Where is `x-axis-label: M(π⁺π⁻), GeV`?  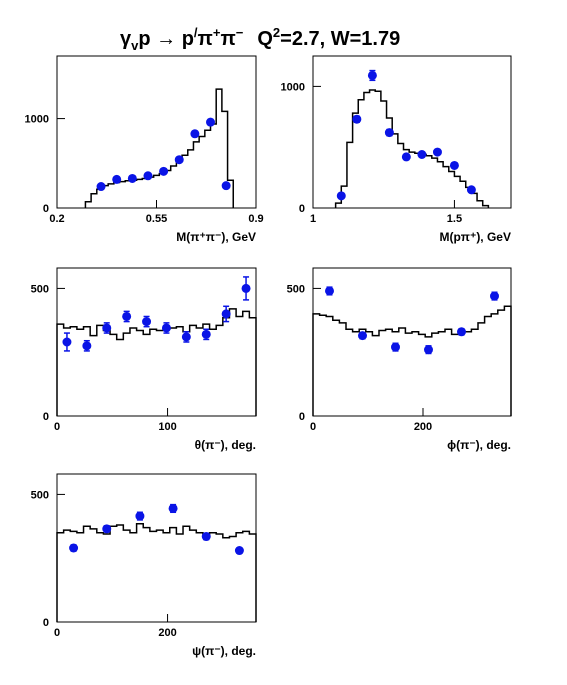
x-axis-label: M(π⁺π⁻), GeV is located at coordinates (216, 237).